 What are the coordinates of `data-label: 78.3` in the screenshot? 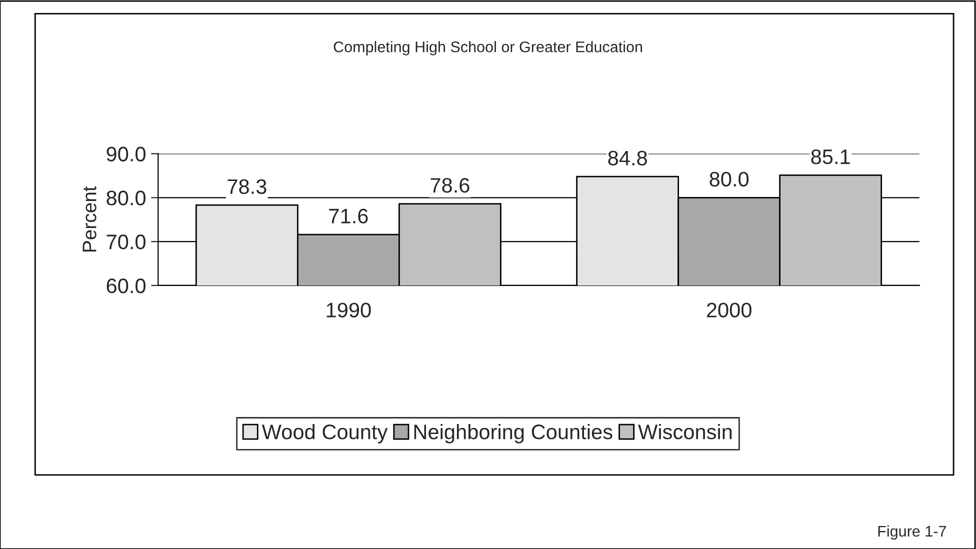 It's located at (247, 186).